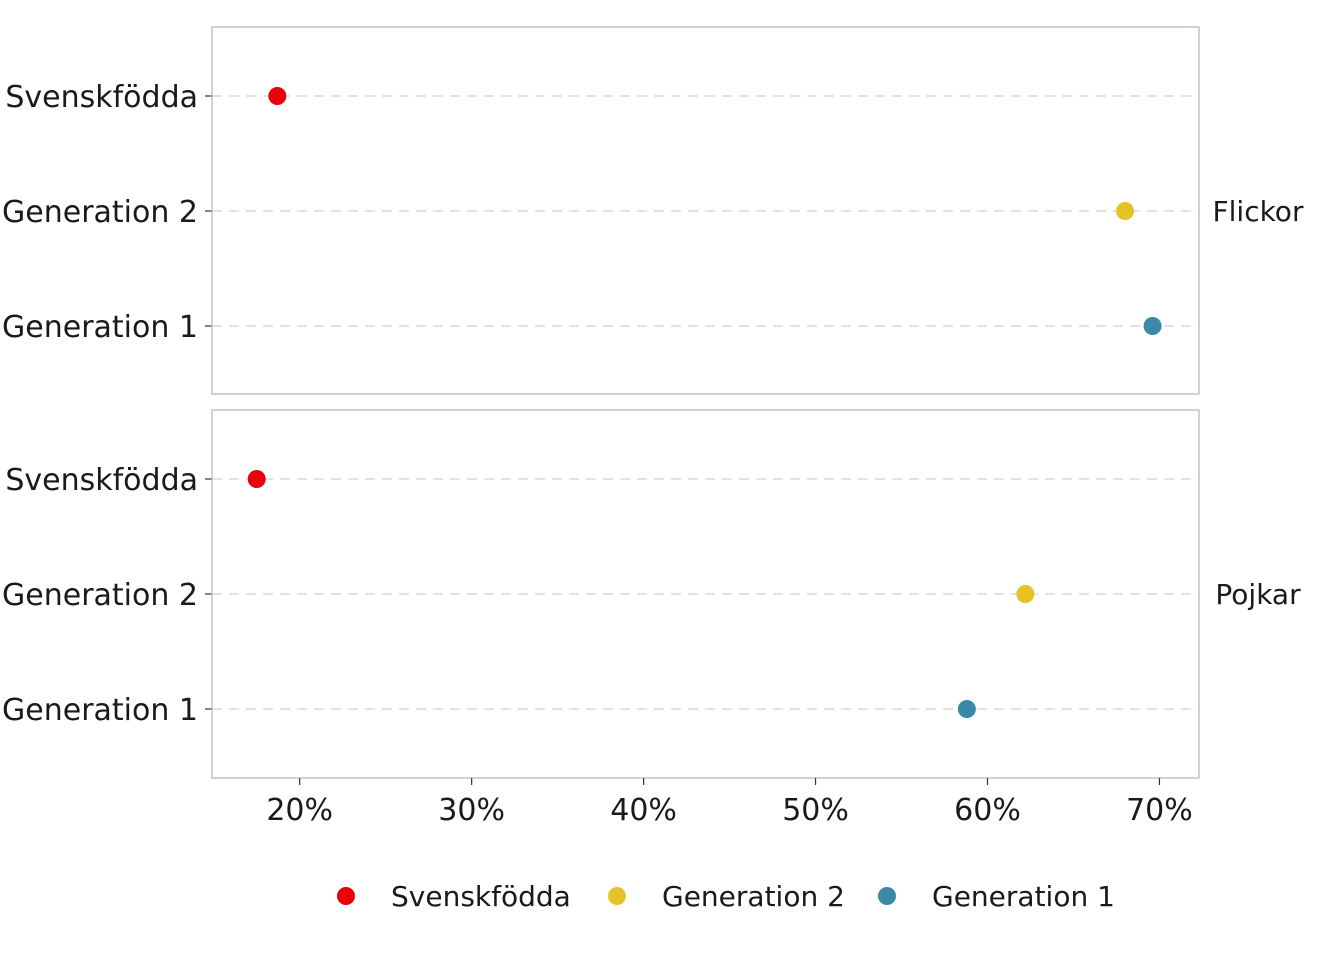 The image size is (1344, 960). I want to click on legend: Svenskfödda Generation 2 Generation 1, so click(726, 896).